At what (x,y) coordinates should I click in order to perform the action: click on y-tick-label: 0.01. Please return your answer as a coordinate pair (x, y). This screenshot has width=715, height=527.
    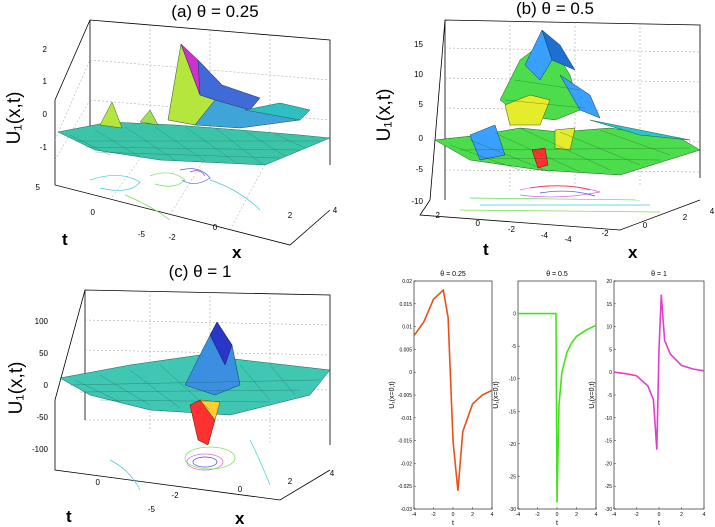
    Looking at the image, I should click on (407, 328).